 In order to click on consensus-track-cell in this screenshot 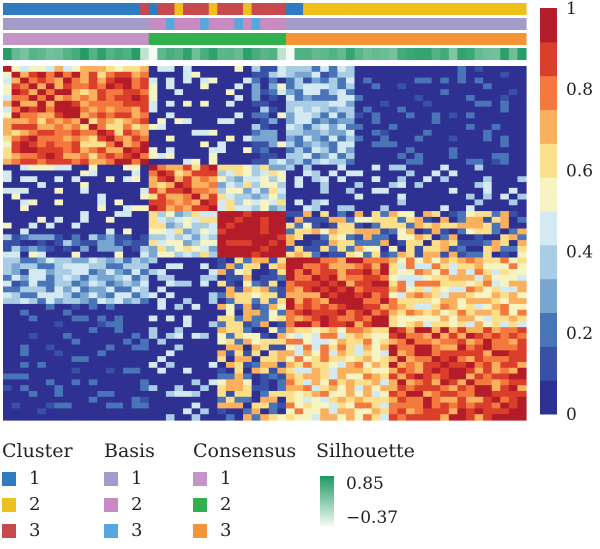, I will do `click(230, 39)`.